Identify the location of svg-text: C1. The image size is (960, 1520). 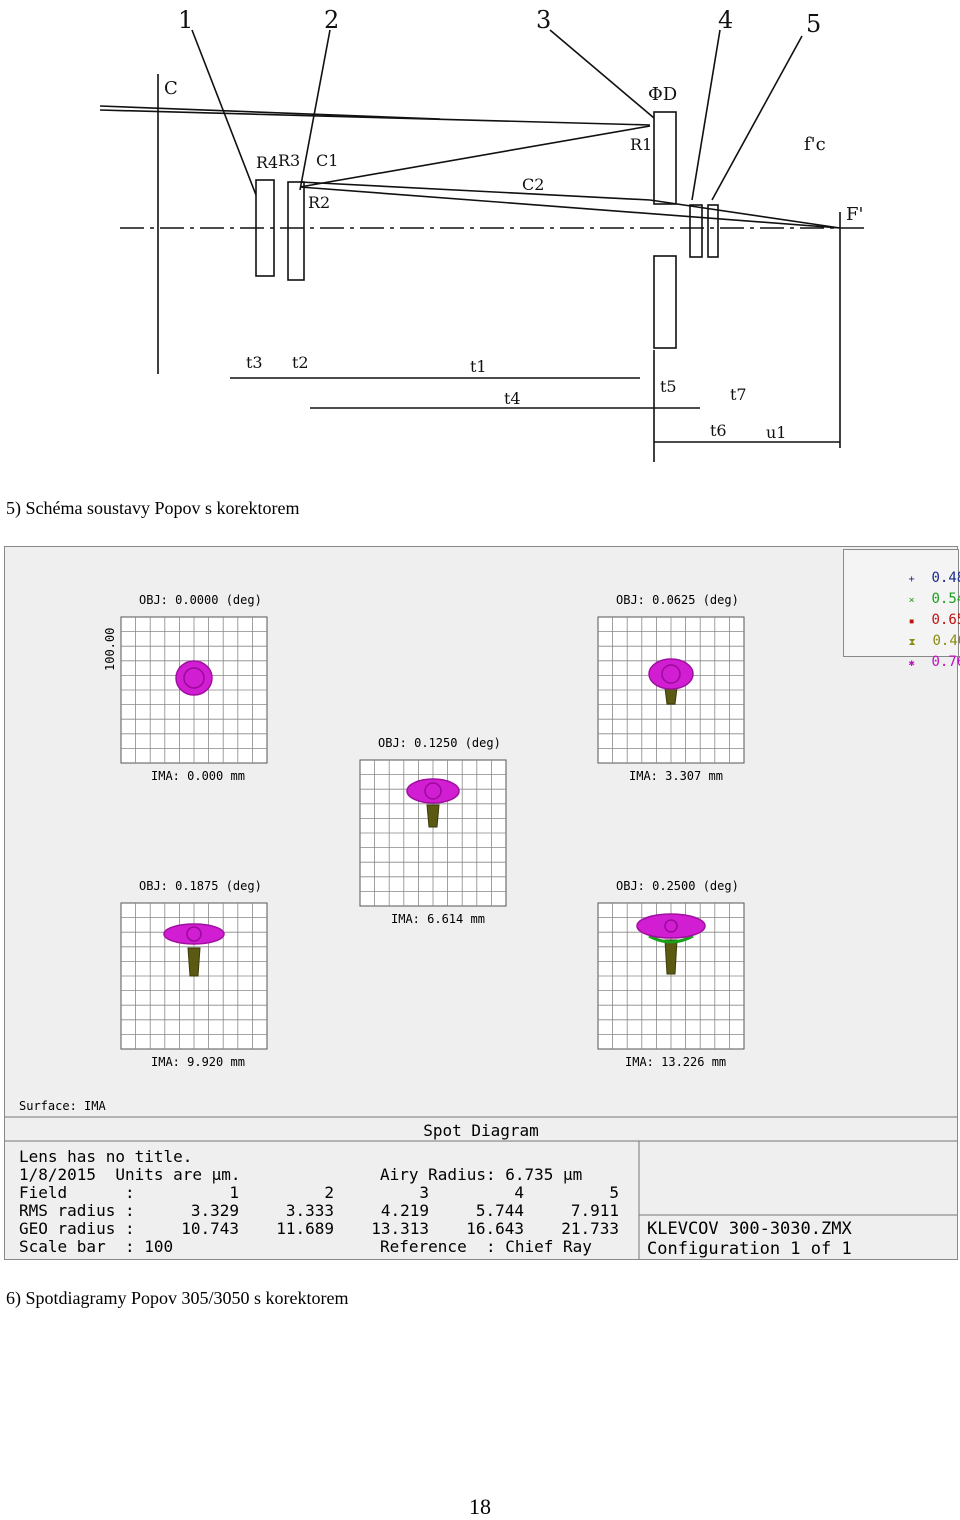
(327, 160).